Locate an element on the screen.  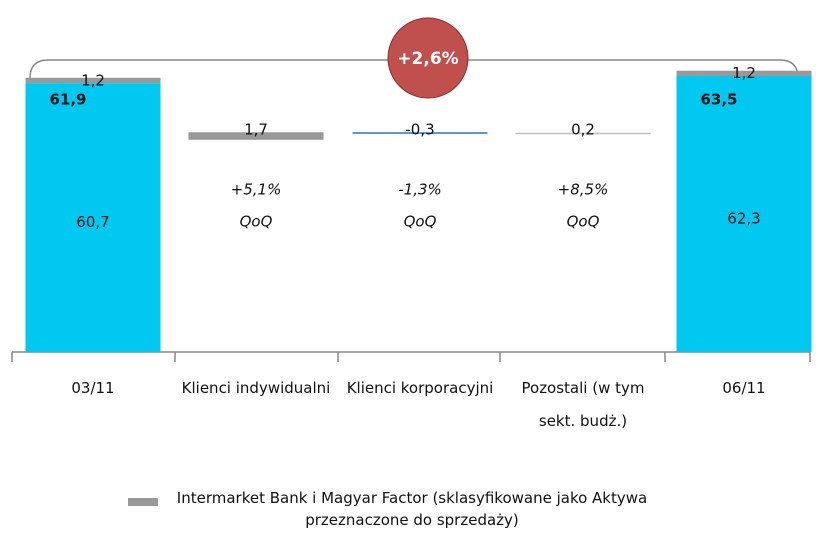
annotation-badge is located at coordinates (428, 58).